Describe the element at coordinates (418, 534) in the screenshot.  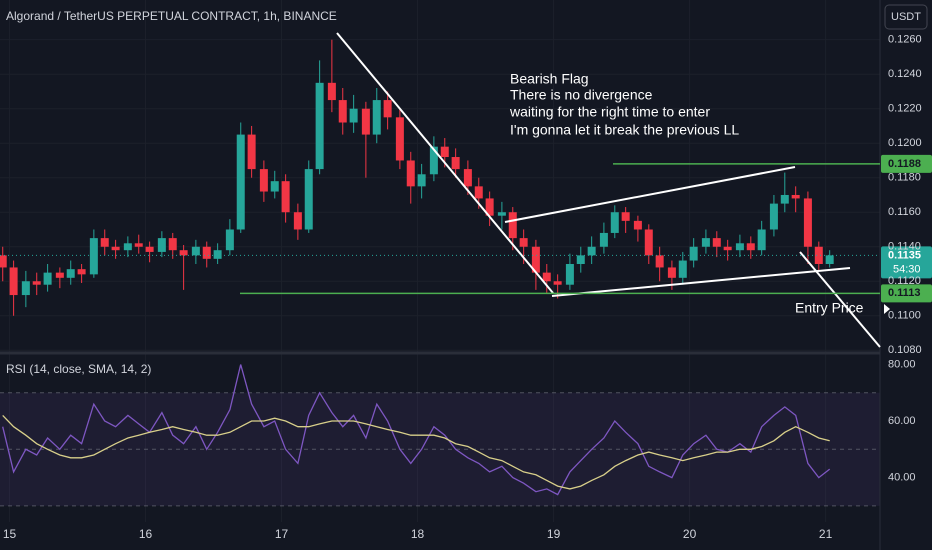
I see `x-tick-label: 18` at that location.